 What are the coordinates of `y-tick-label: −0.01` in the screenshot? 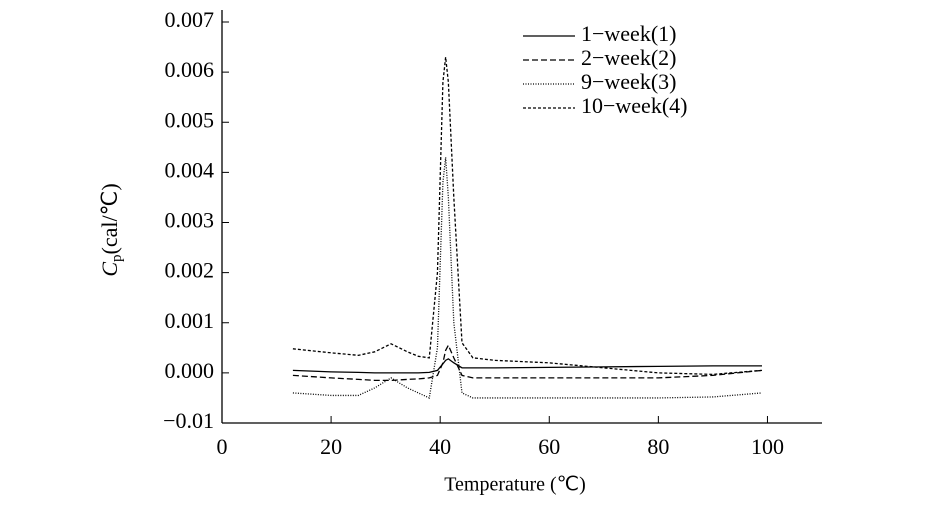 It's located at (188, 420).